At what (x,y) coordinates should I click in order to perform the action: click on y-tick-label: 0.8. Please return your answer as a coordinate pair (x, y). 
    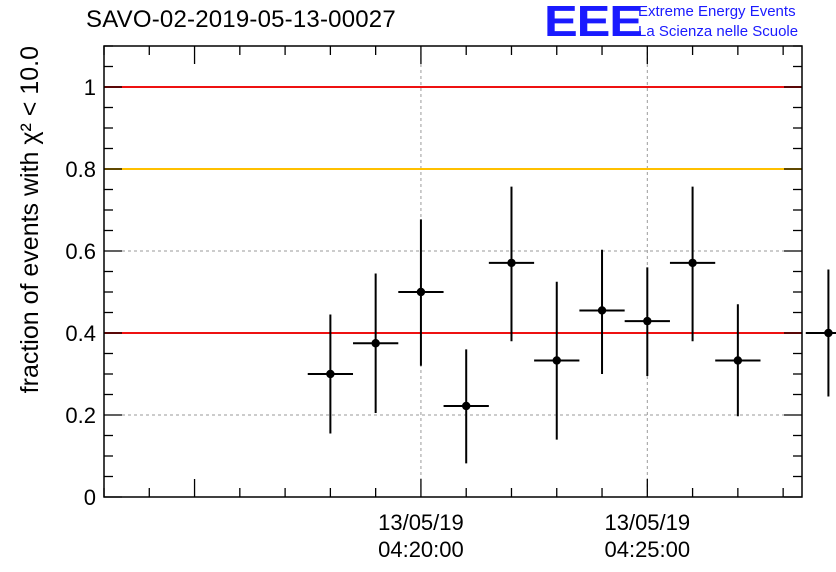
    Looking at the image, I should click on (80, 169).